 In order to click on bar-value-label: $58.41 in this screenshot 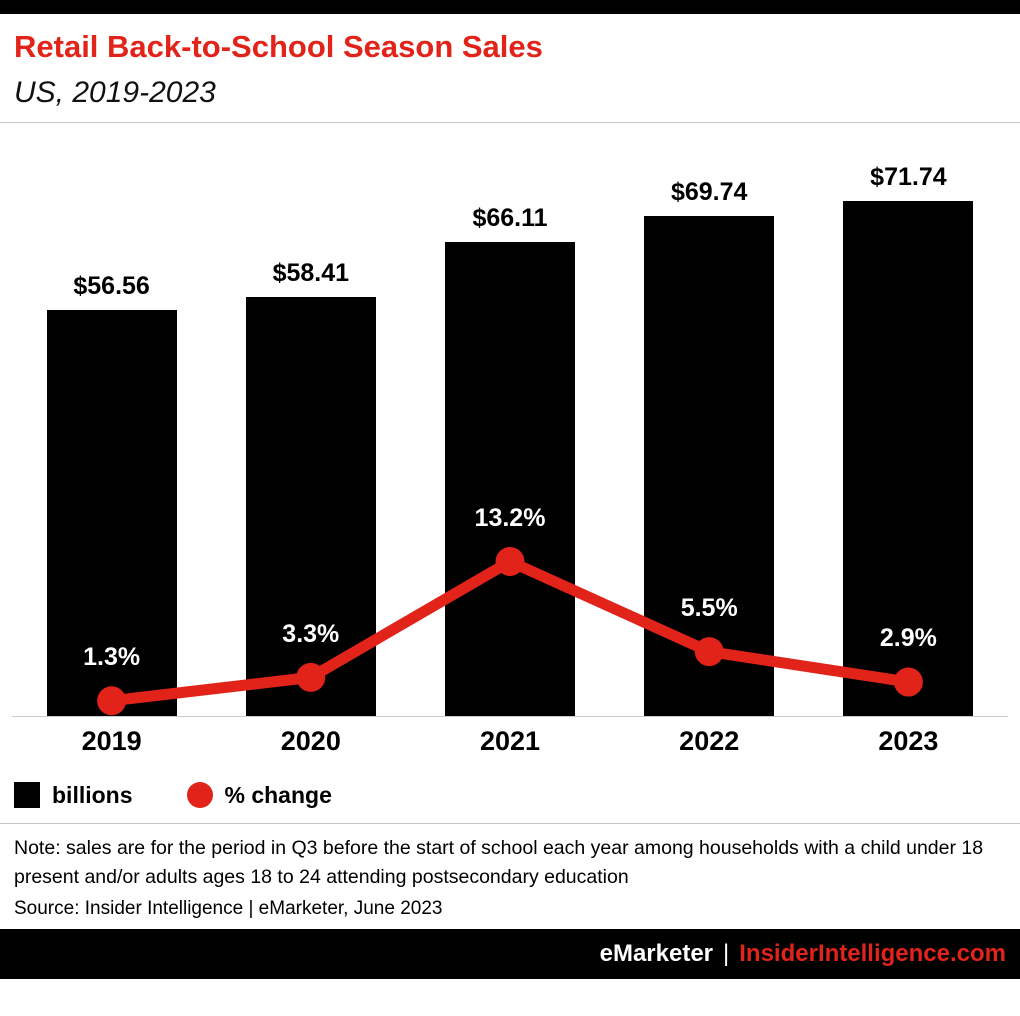, I will do `click(311, 272)`.